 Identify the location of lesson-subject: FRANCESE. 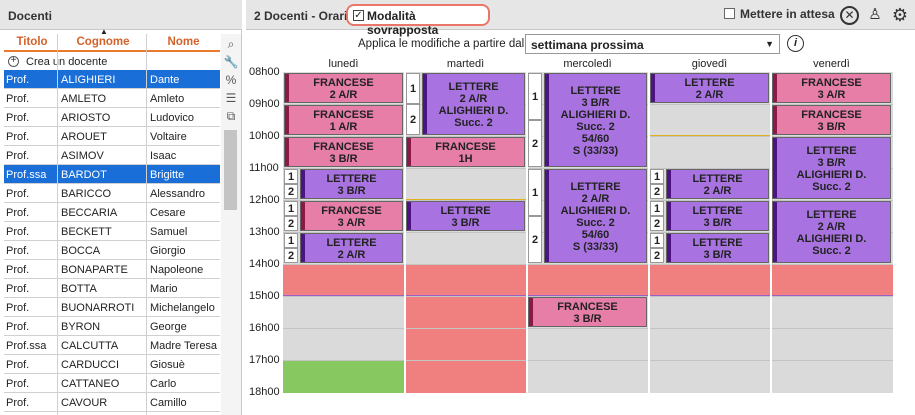
(343, 147).